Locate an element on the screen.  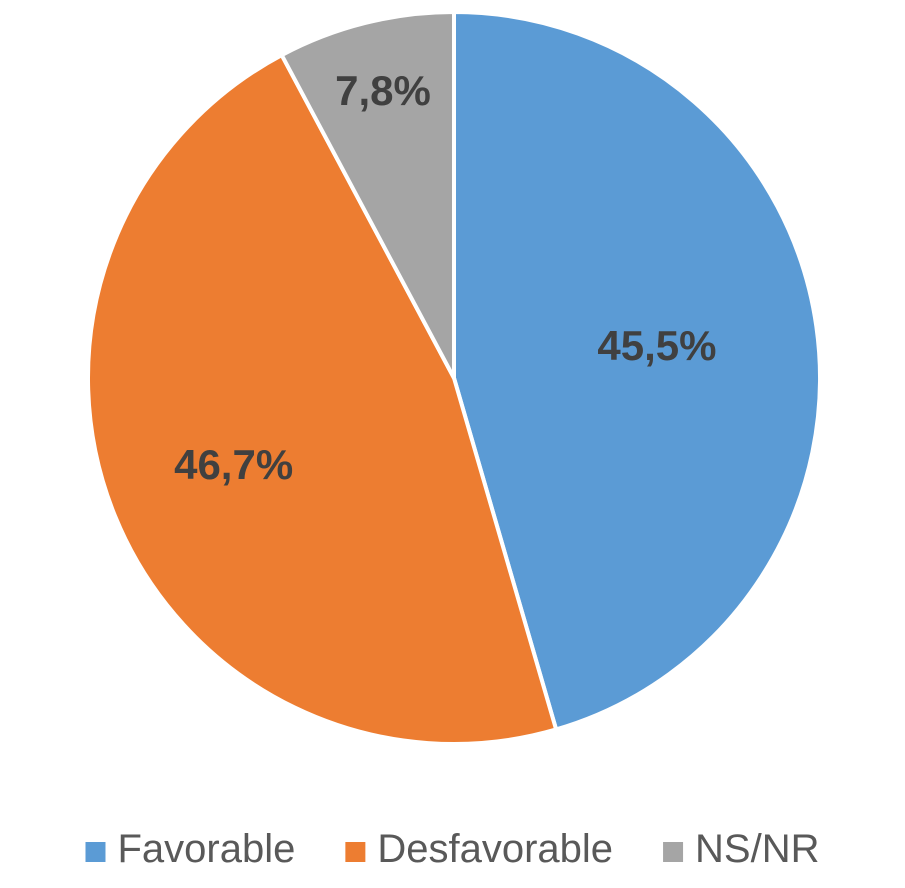
legend-label-desfavorable: Desfavorable is located at coordinates (495, 849).